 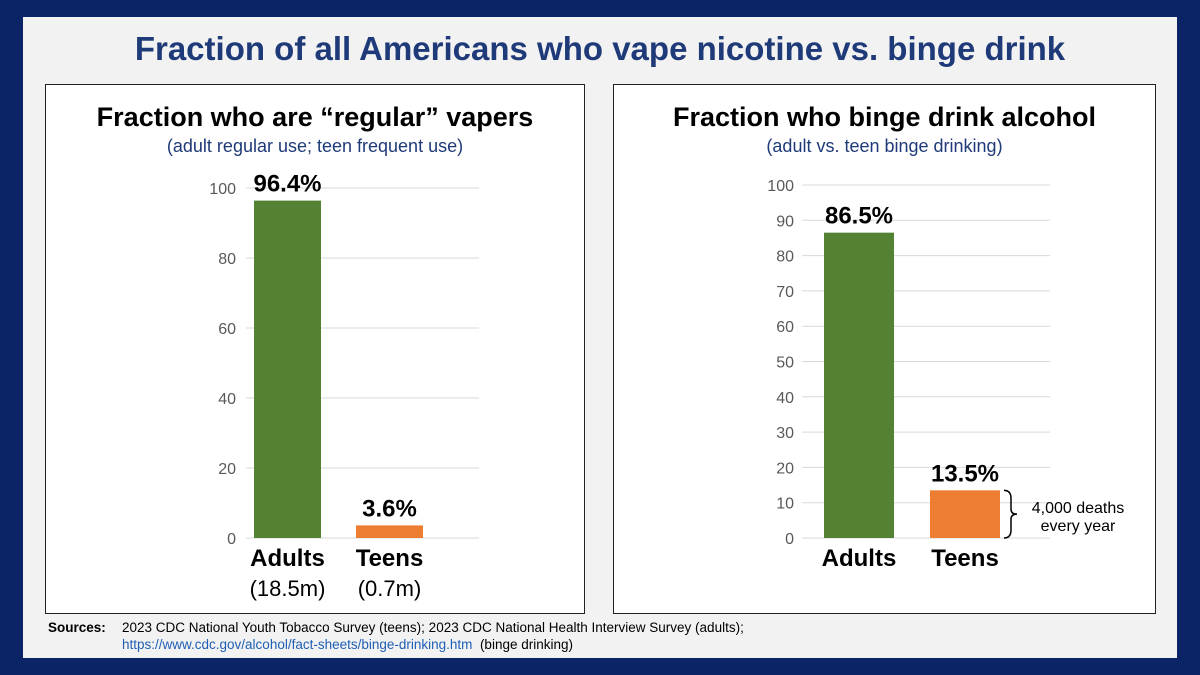 I want to click on annotation-text-line-2: every year, so click(x=1078, y=526).